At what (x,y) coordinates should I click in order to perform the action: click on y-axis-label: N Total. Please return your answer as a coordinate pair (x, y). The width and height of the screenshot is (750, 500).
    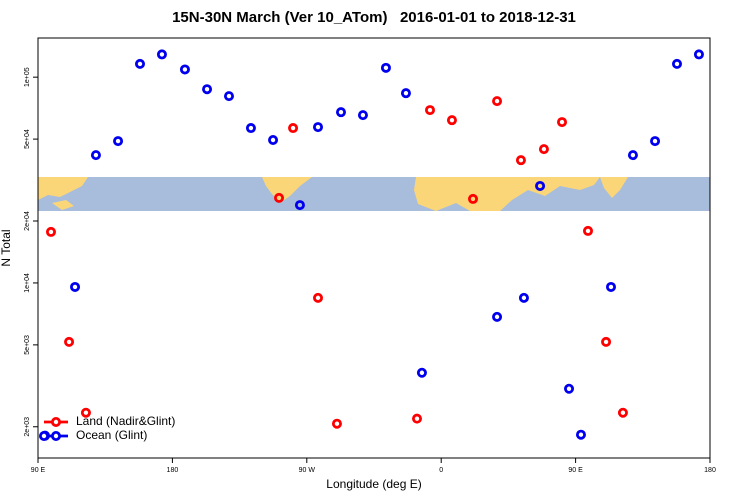
    Looking at the image, I should click on (6, 247).